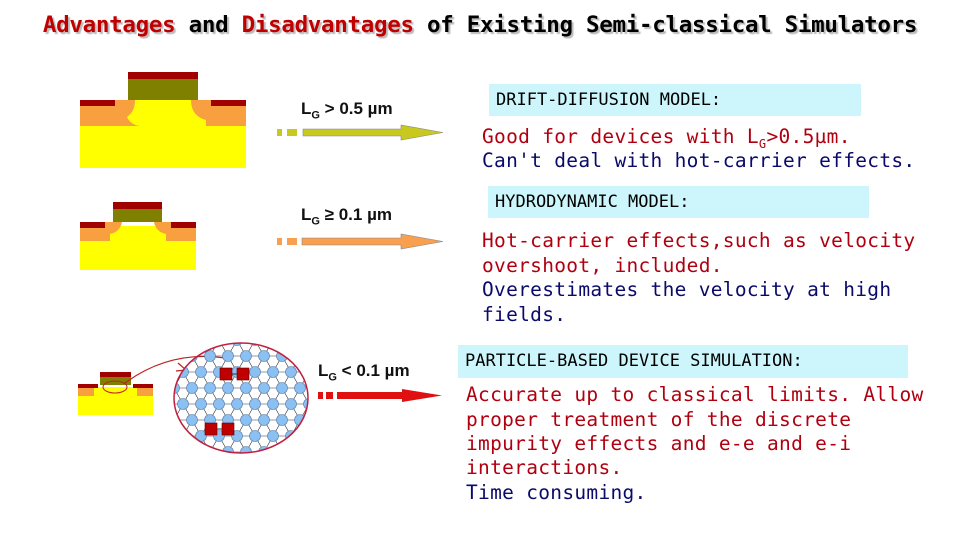 The width and height of the screenshot is (960, 540). I want to click on title-rest: of Existing Semi-classical Simulators, so click(672, 25).